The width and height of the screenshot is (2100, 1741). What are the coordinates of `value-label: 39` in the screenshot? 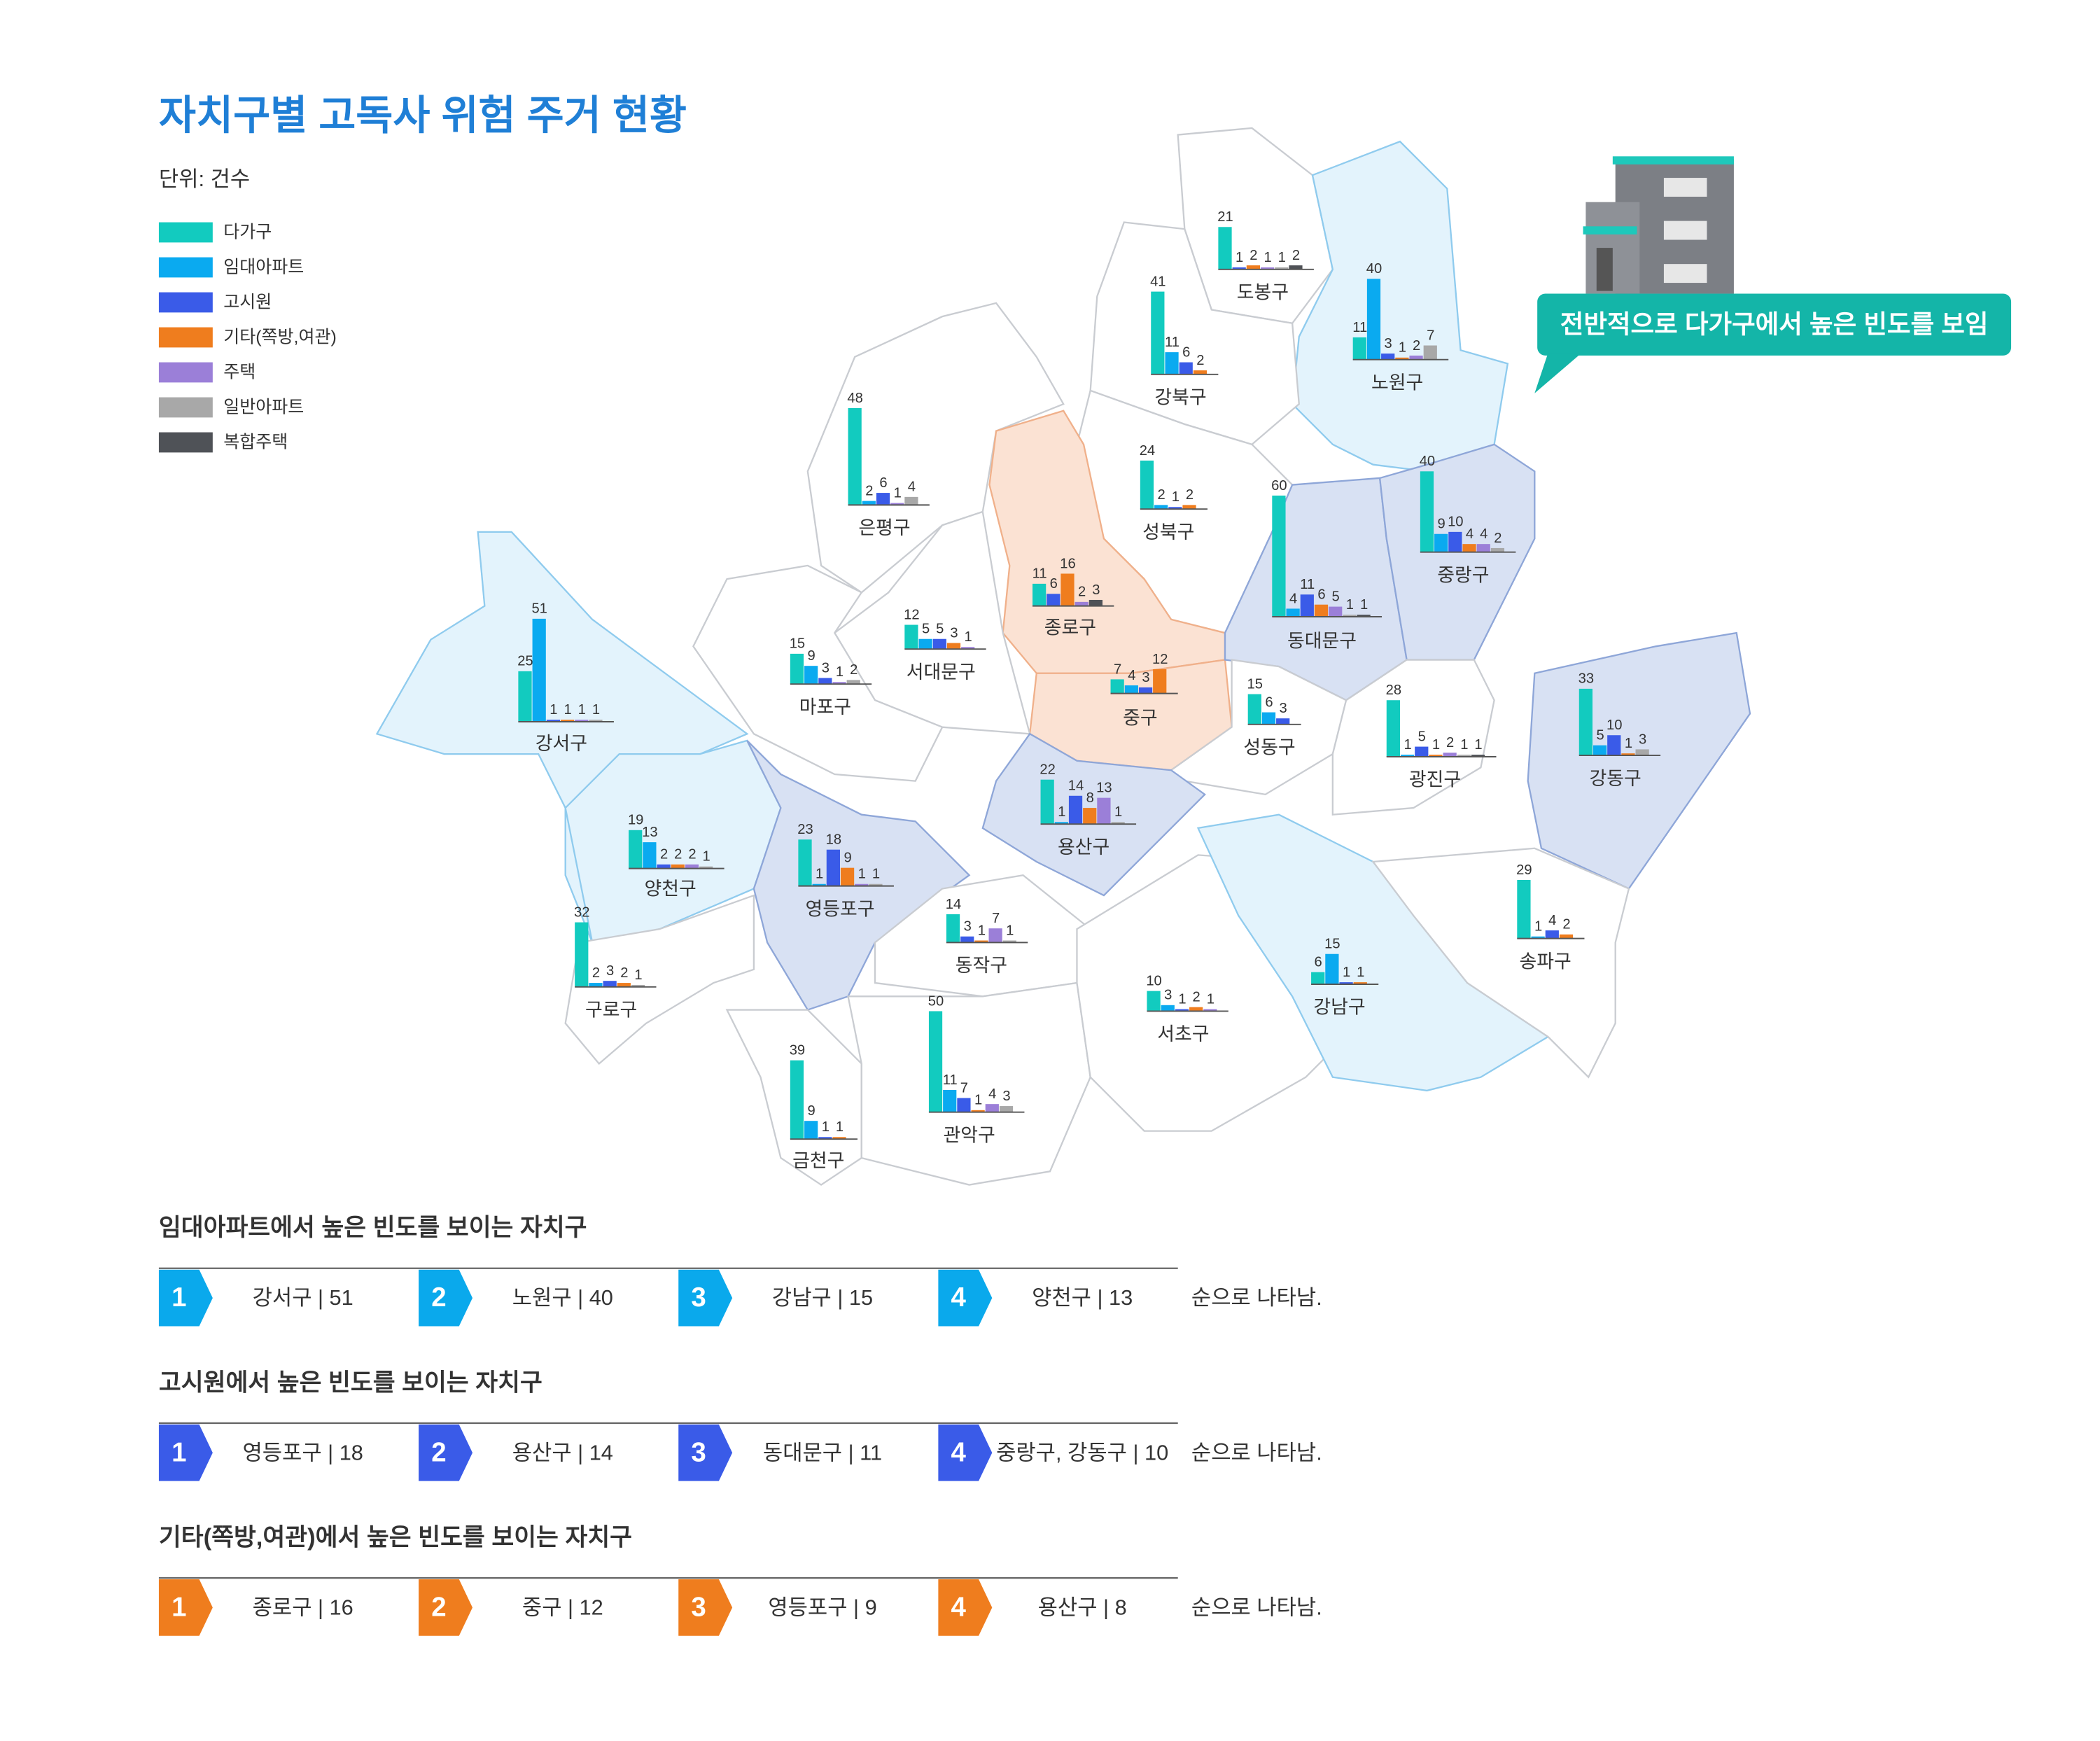 It's located at (797, 1050).